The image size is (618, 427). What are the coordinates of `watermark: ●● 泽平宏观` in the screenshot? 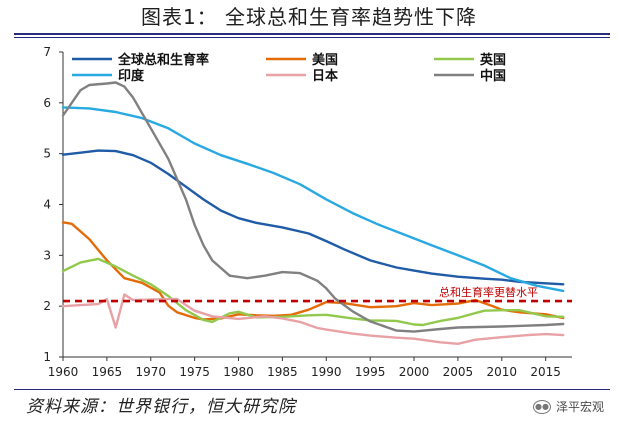 It's located at (568, 407).